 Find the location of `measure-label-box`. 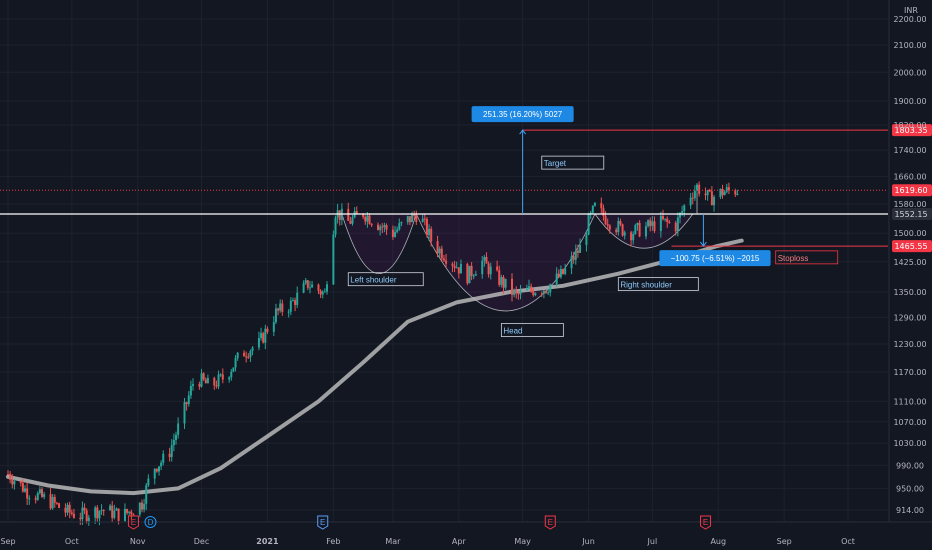

measure-label-box is located at coordinates (522, 114).